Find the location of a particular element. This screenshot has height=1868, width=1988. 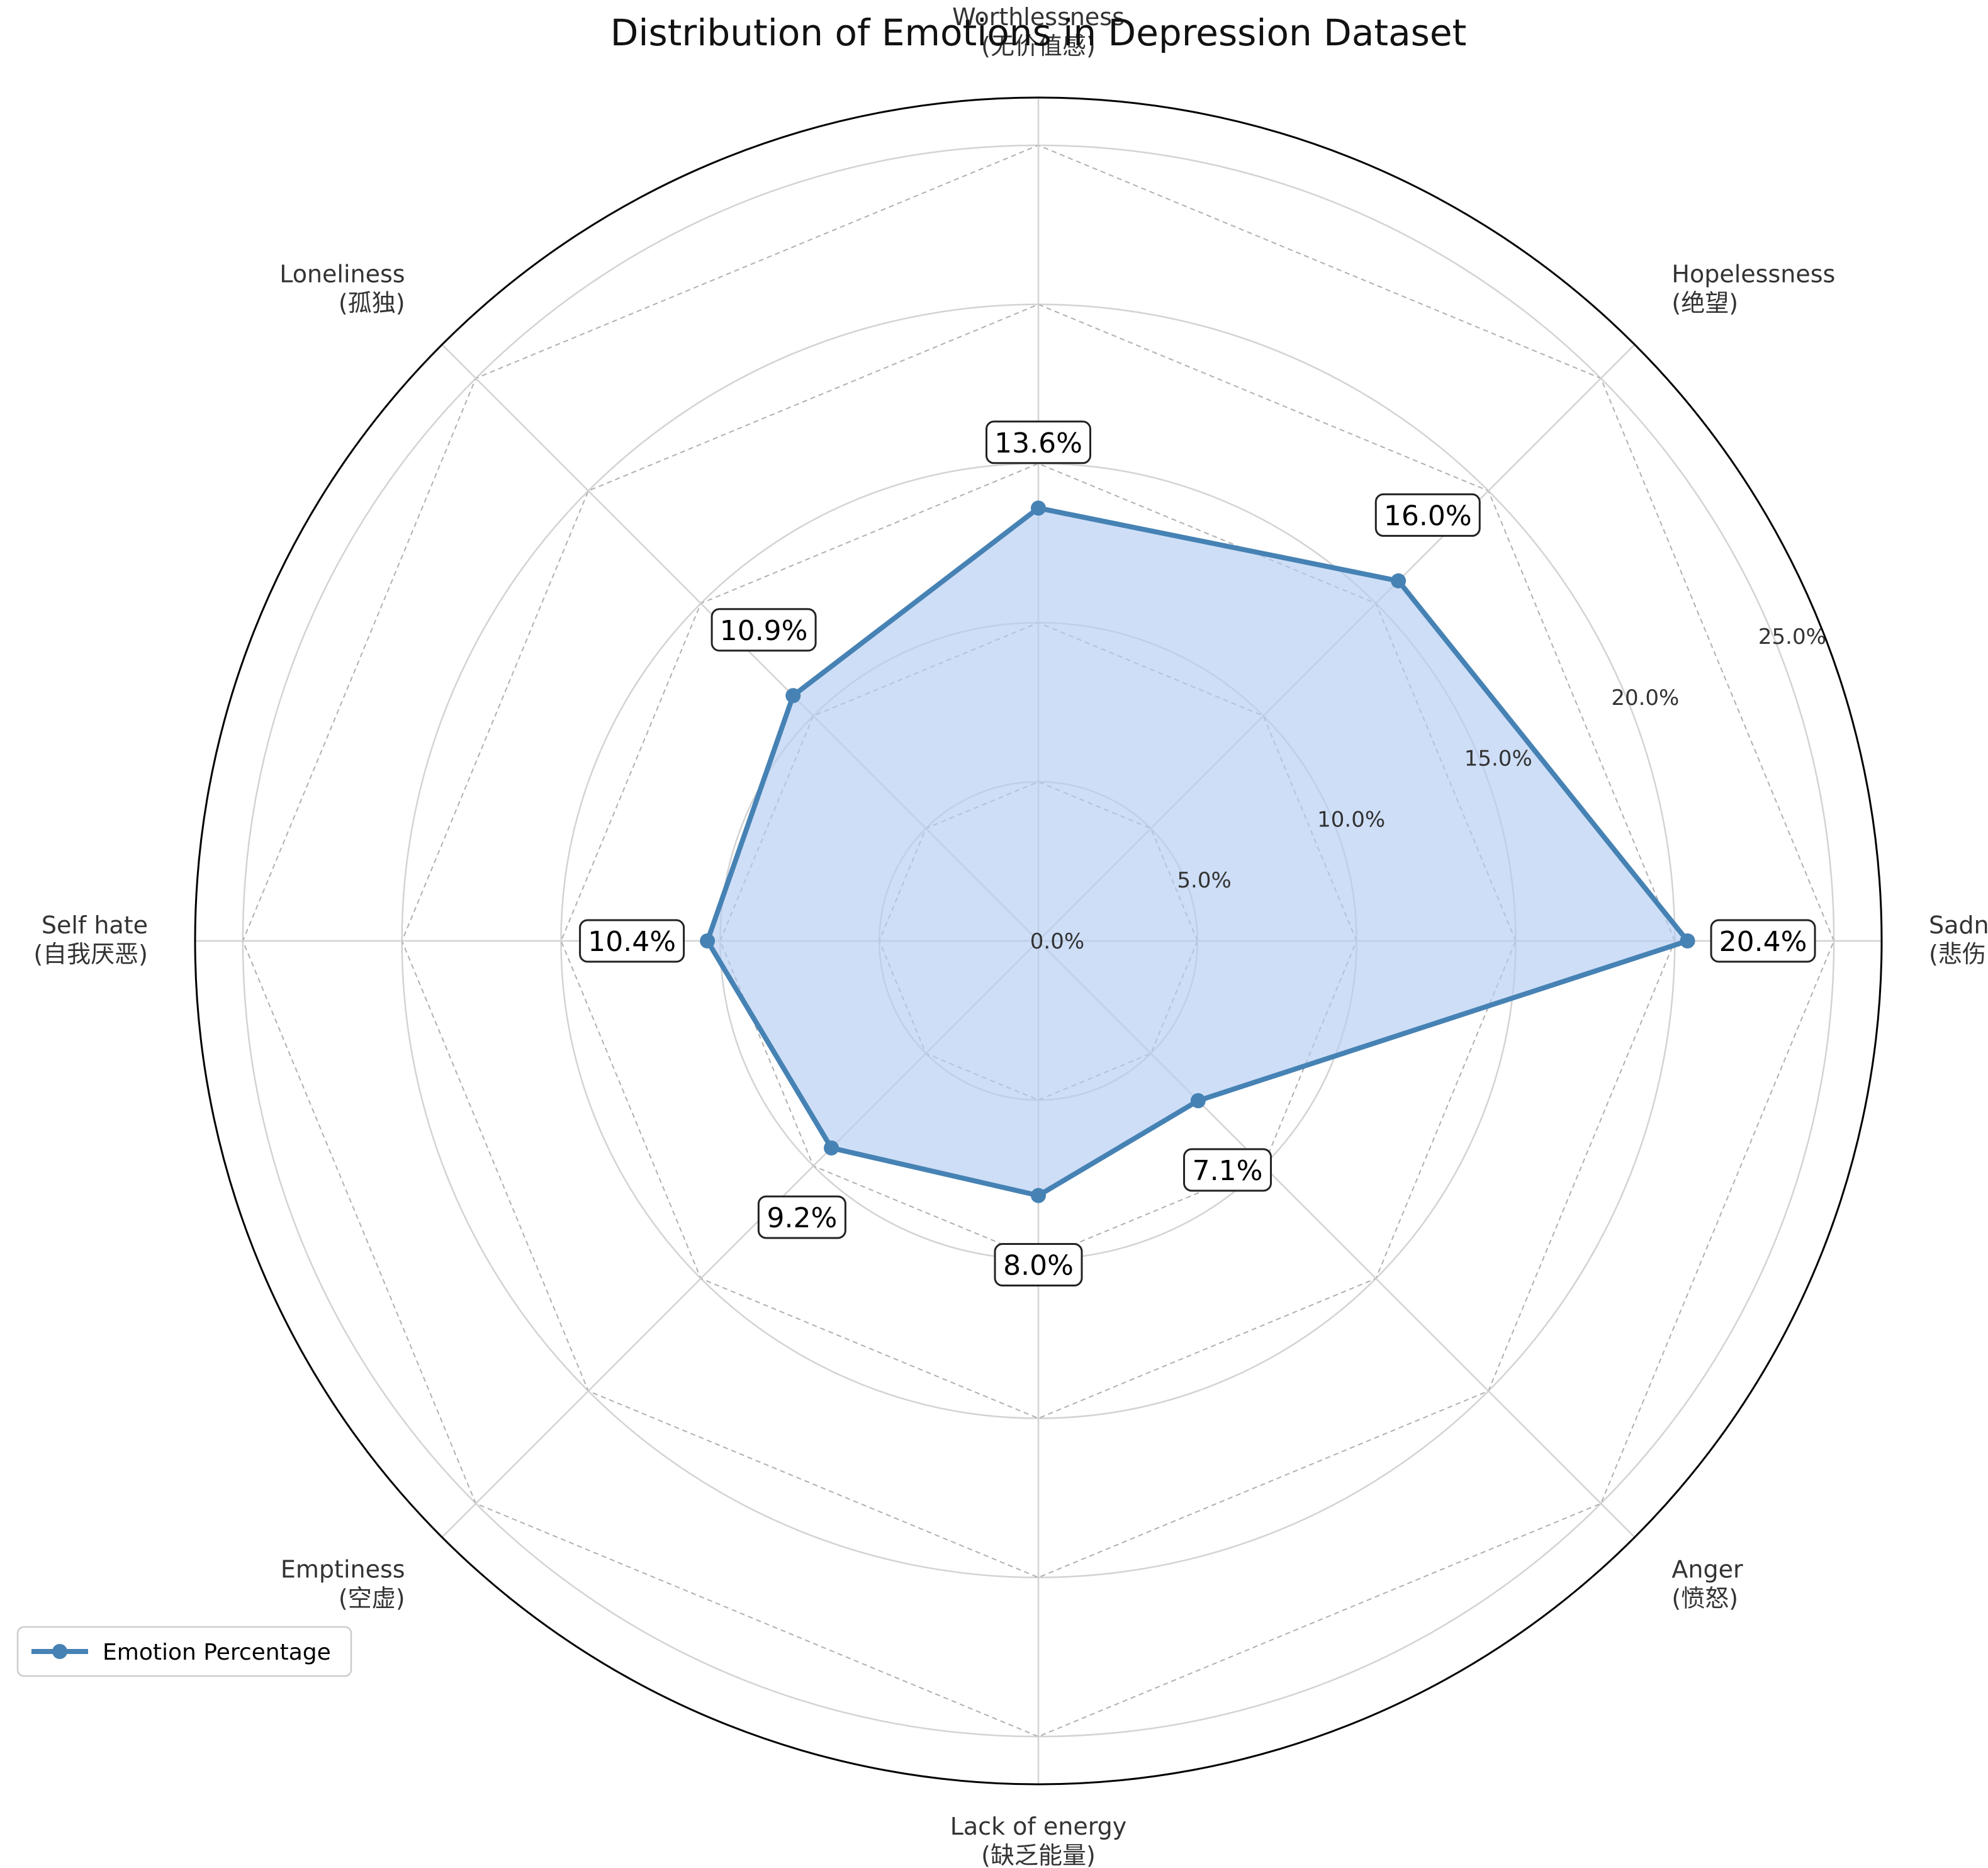

r-tick-label: 20.0% is located at coordinates (1645, 698).